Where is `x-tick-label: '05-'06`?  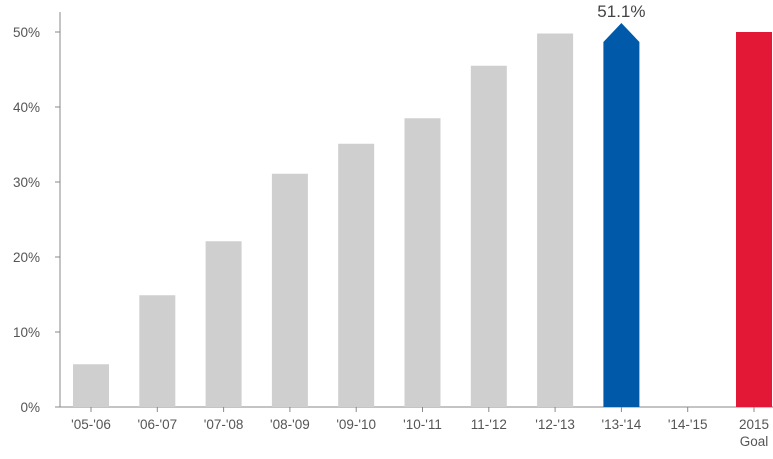
x-tick-label: '05-'06 is located at coordinates (91, 424).